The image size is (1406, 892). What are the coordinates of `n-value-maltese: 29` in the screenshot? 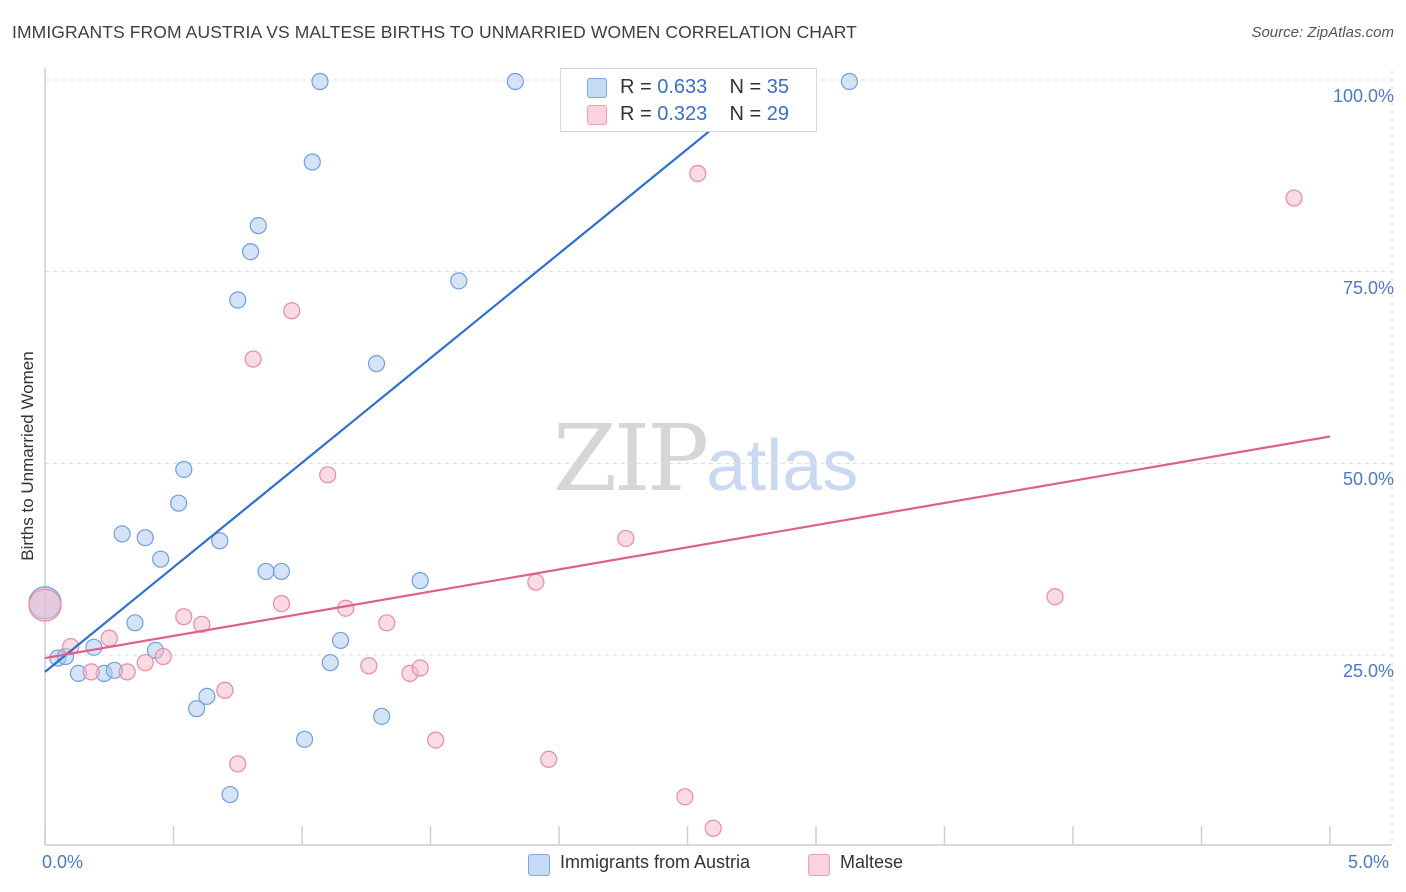 It's located at (778, 114).